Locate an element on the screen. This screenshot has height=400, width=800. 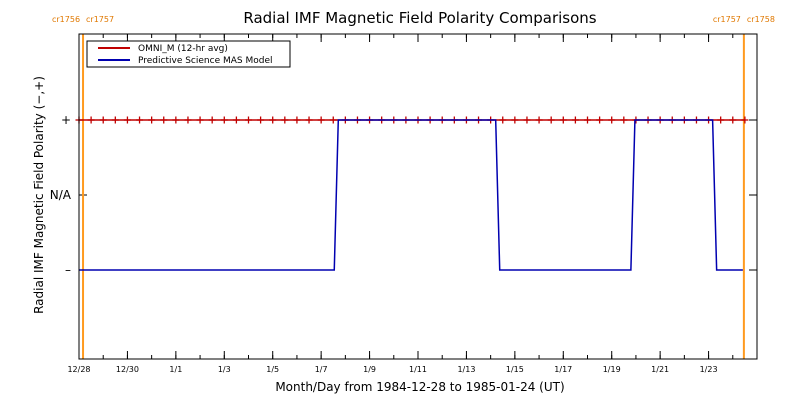
legend-label-omni: OMNI_M (12-hr avg) is located at coordinates (183, 49).